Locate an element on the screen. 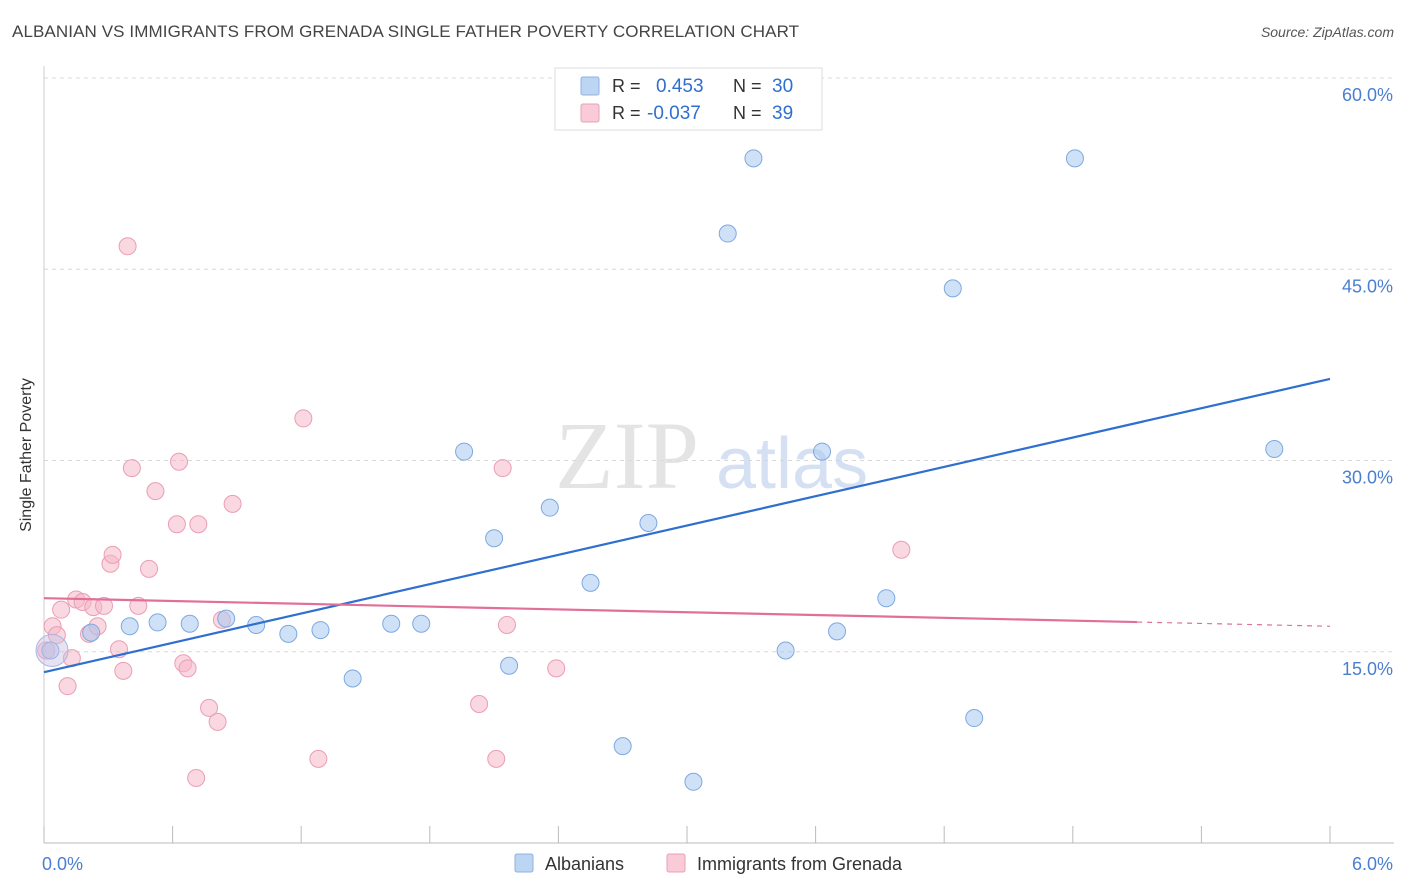  x-tick-label: 0.0% is located at coordinates (62, 864).